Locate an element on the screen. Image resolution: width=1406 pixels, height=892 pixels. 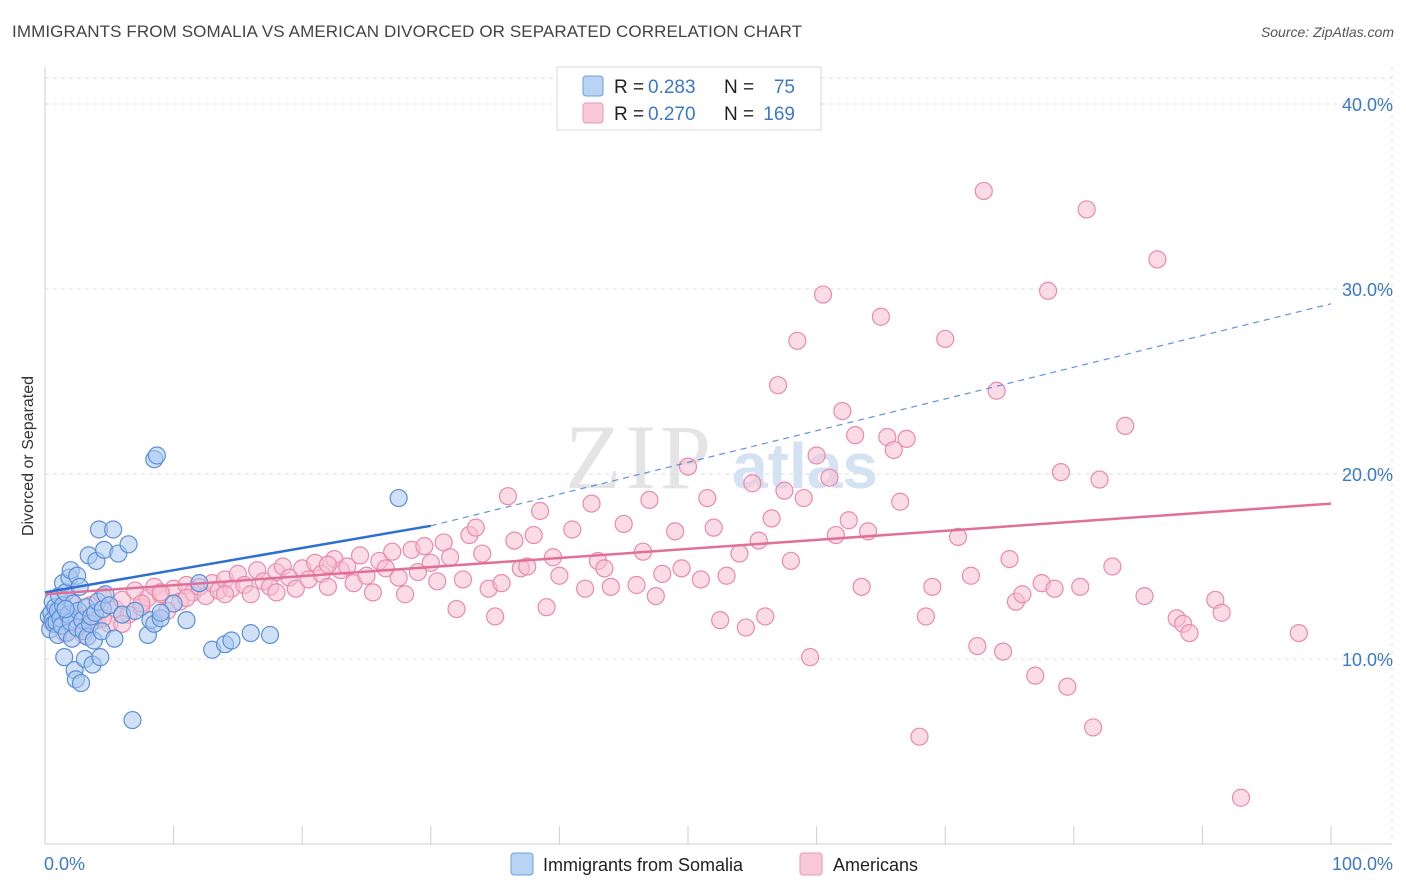
legend-swatch-americans is located at coordinates (593, 113).